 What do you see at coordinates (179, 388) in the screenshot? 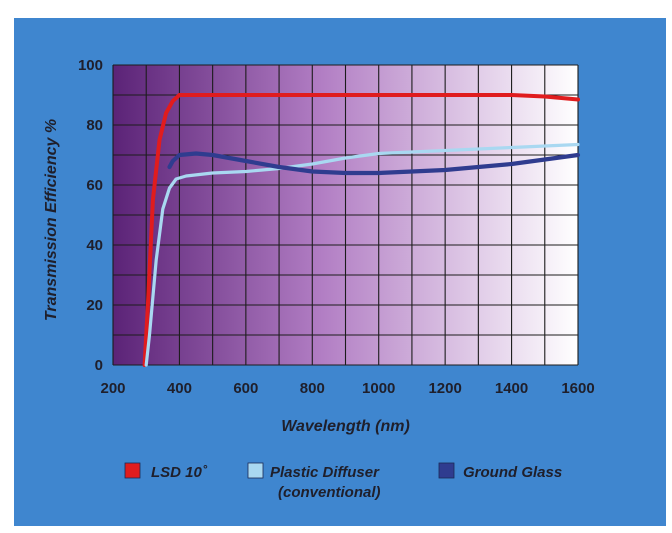
I see `x-tick-label: 400` at bounding box center [179, 388].